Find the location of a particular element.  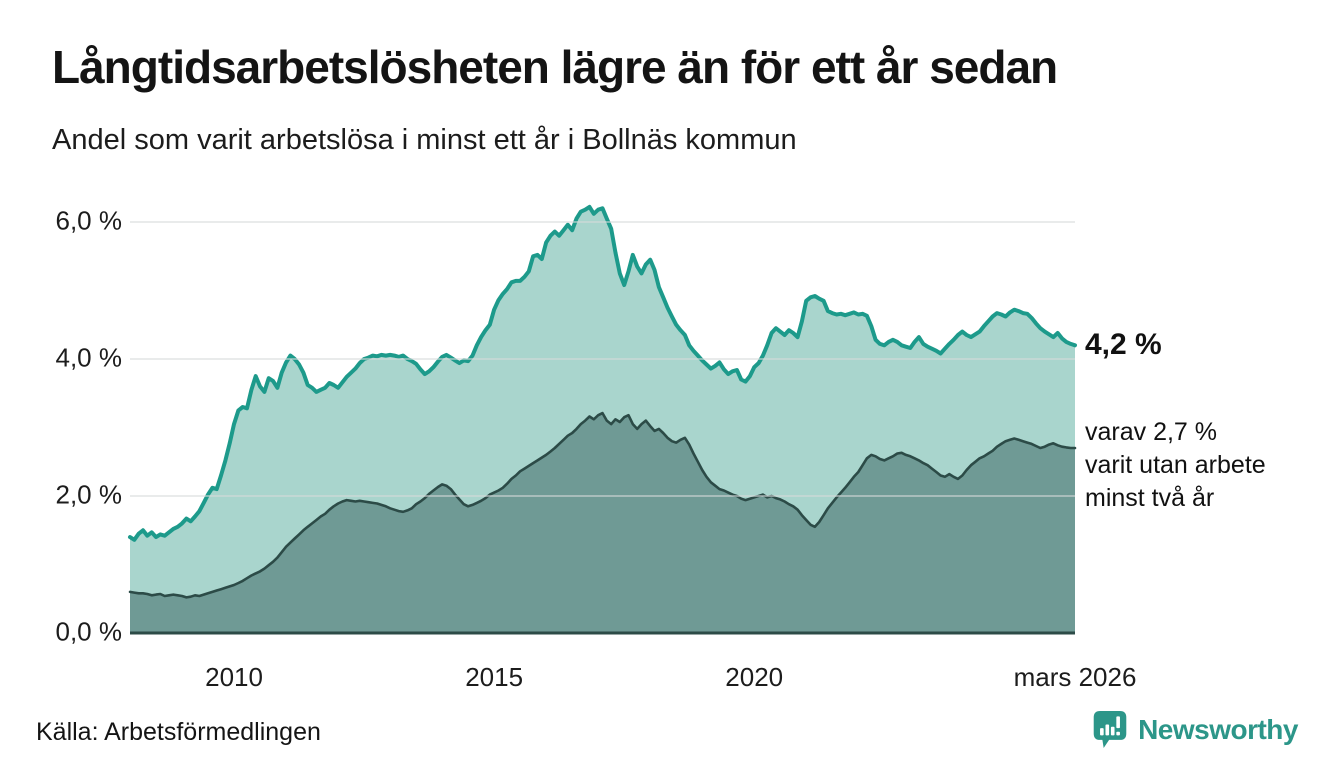

x-tick-label-mars-2026: mars 2026 is located at coordinates (1075, 677).